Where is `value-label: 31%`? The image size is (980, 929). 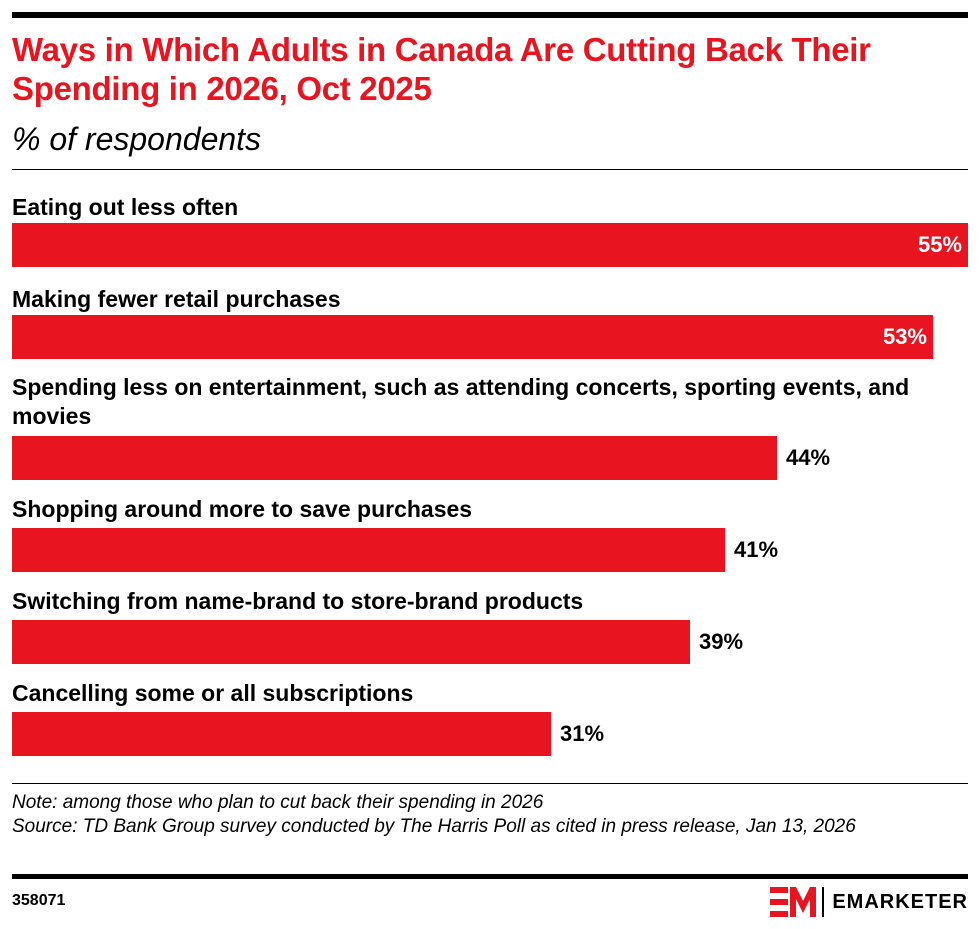 value-label: 31% is located at coordinates (582, 734).